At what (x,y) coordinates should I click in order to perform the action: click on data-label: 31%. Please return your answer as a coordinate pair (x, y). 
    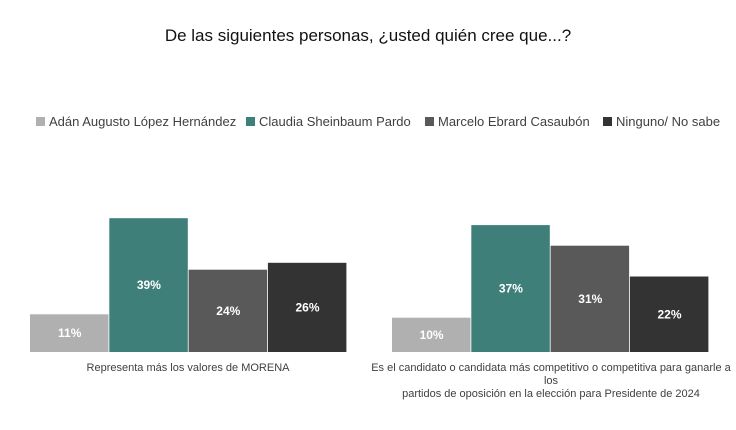
    Looking at the image, I should click on (590, 299).